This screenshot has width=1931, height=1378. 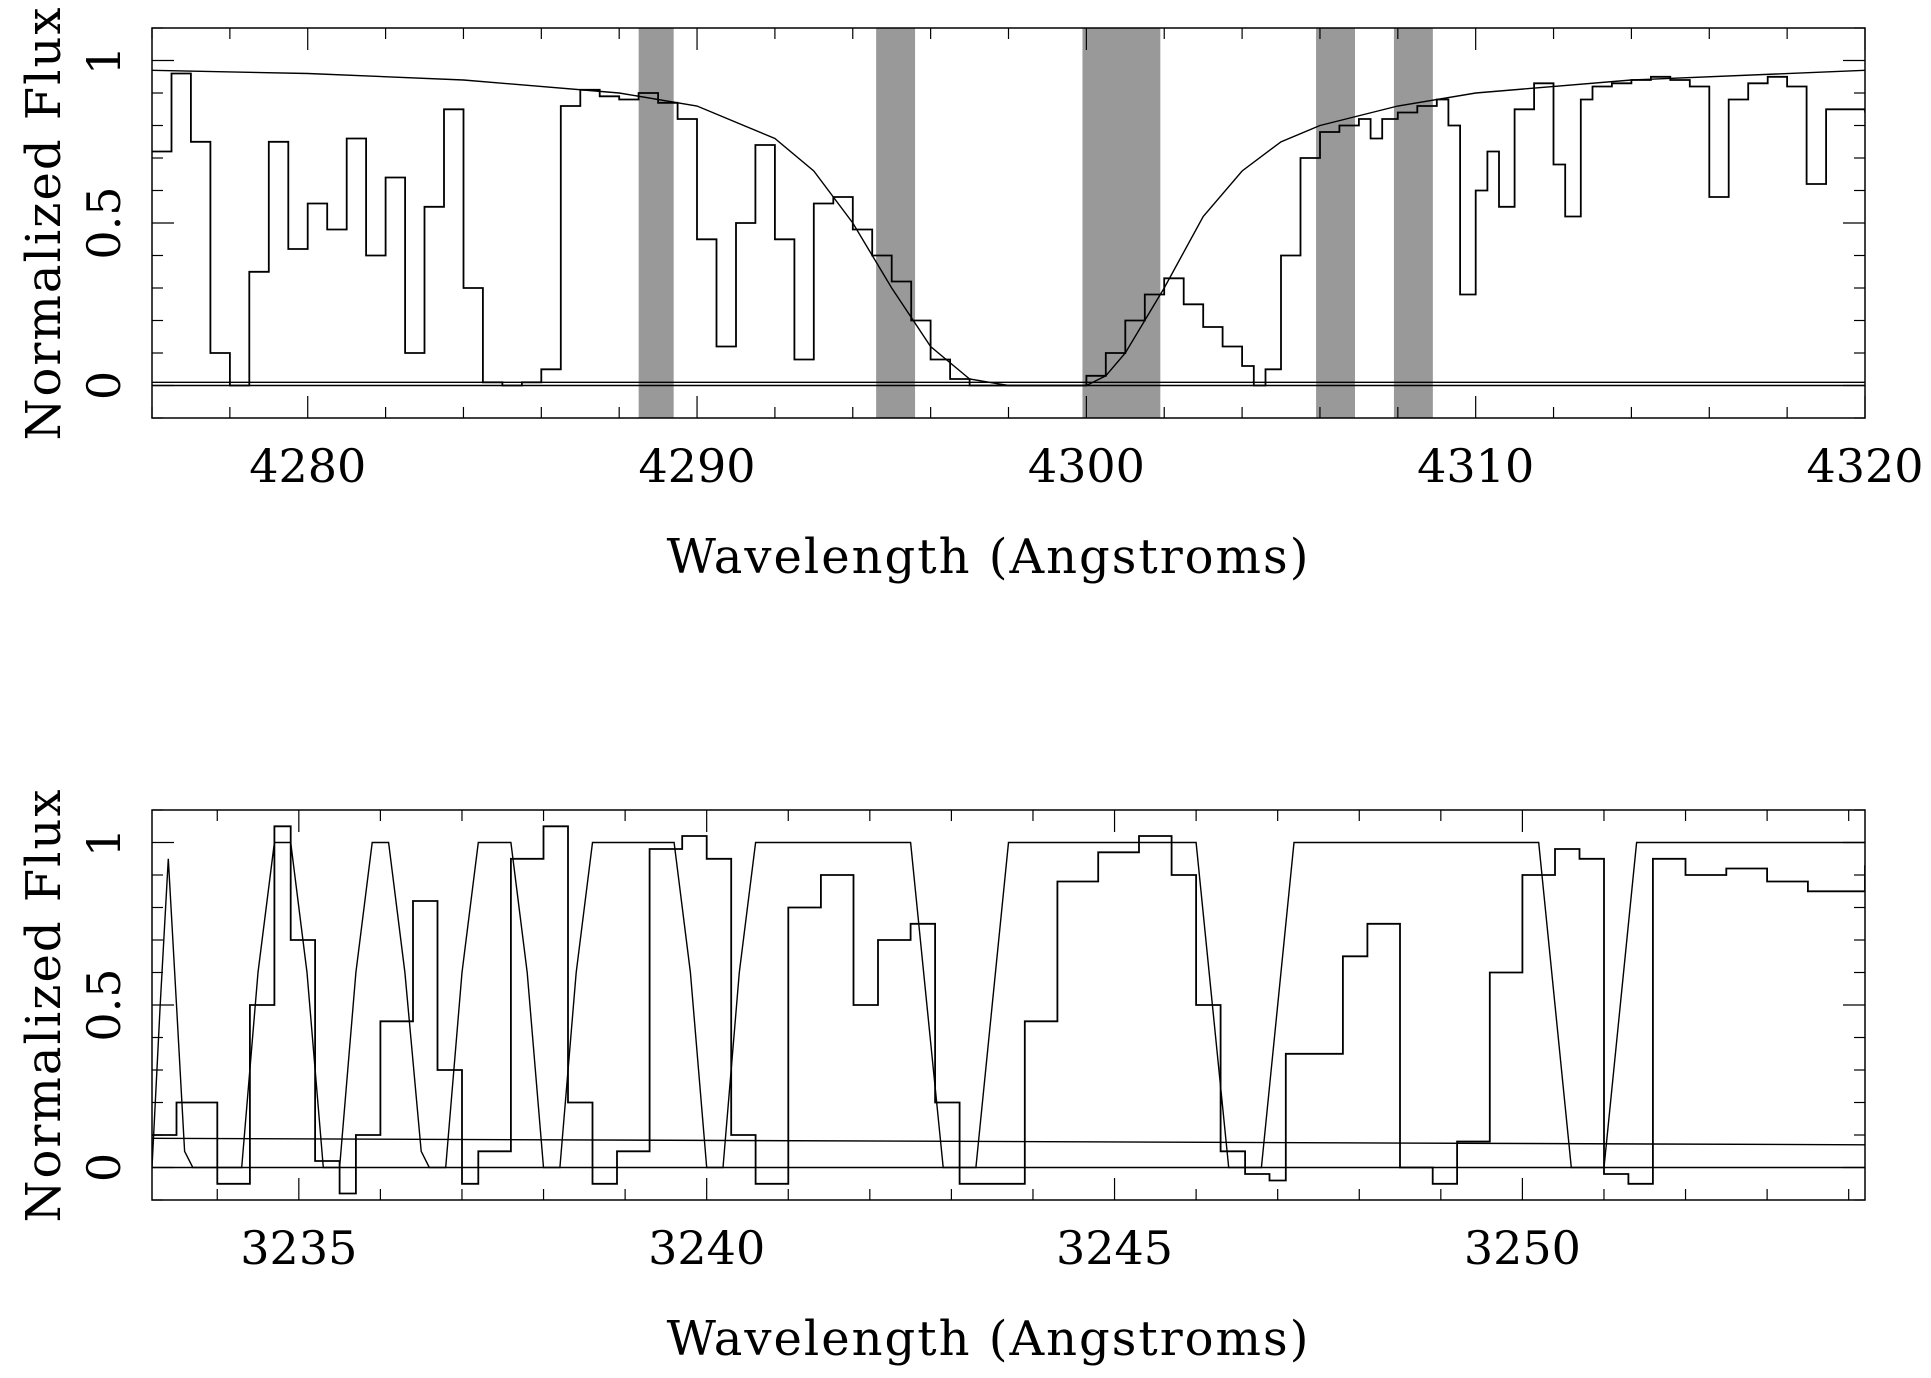 What do you see at coordinates (706, 1248) in the screenshot?
I see `x-tick-label: 3240` at bounding box center [706, 1248].